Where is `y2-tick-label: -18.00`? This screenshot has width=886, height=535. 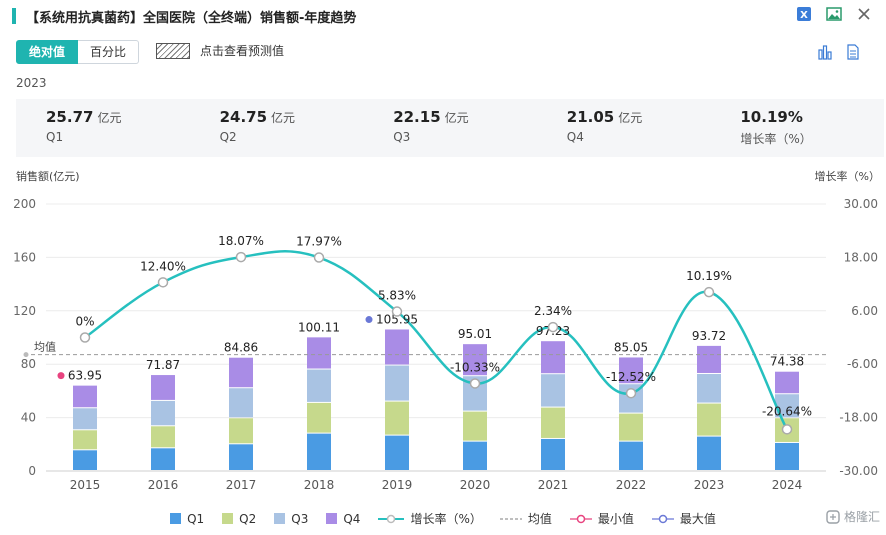 y2-tick-label: -18.00 is located at coordinates (858, 418).